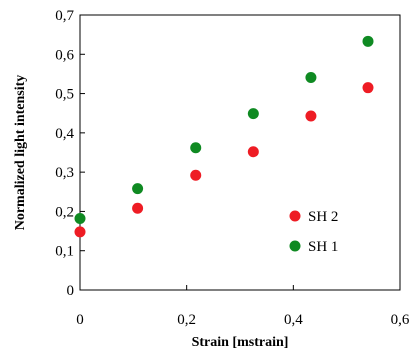 The width and height of the screenshot is (413, 354). What do you see at coordinates (64, 212) in the screenshot?
I see `y-tick-label: 0,2` at bounding box center [64, 212].